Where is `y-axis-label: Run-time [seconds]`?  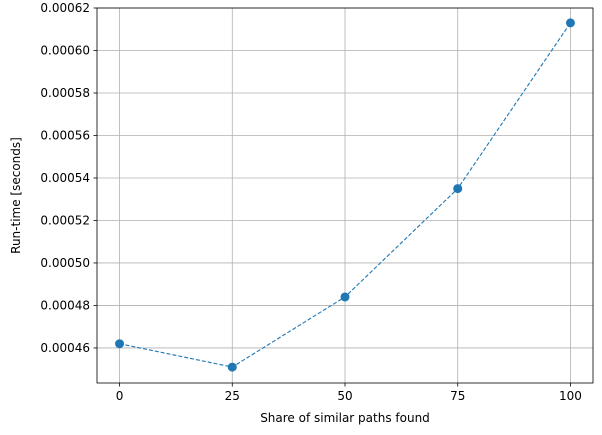 y-axis-label: Run-time [seconds] is located at coordinates (16, 195).